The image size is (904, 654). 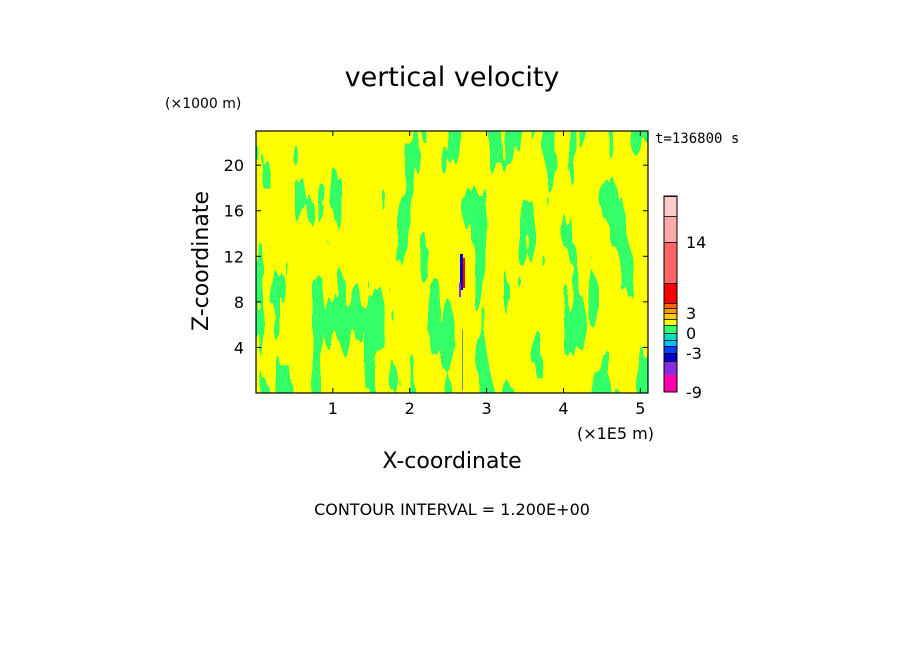 What do you see at coordinates (691, 333) in the screenshot?
I see `colorbar-tick-label: 0` at bounding box center [691, 333].